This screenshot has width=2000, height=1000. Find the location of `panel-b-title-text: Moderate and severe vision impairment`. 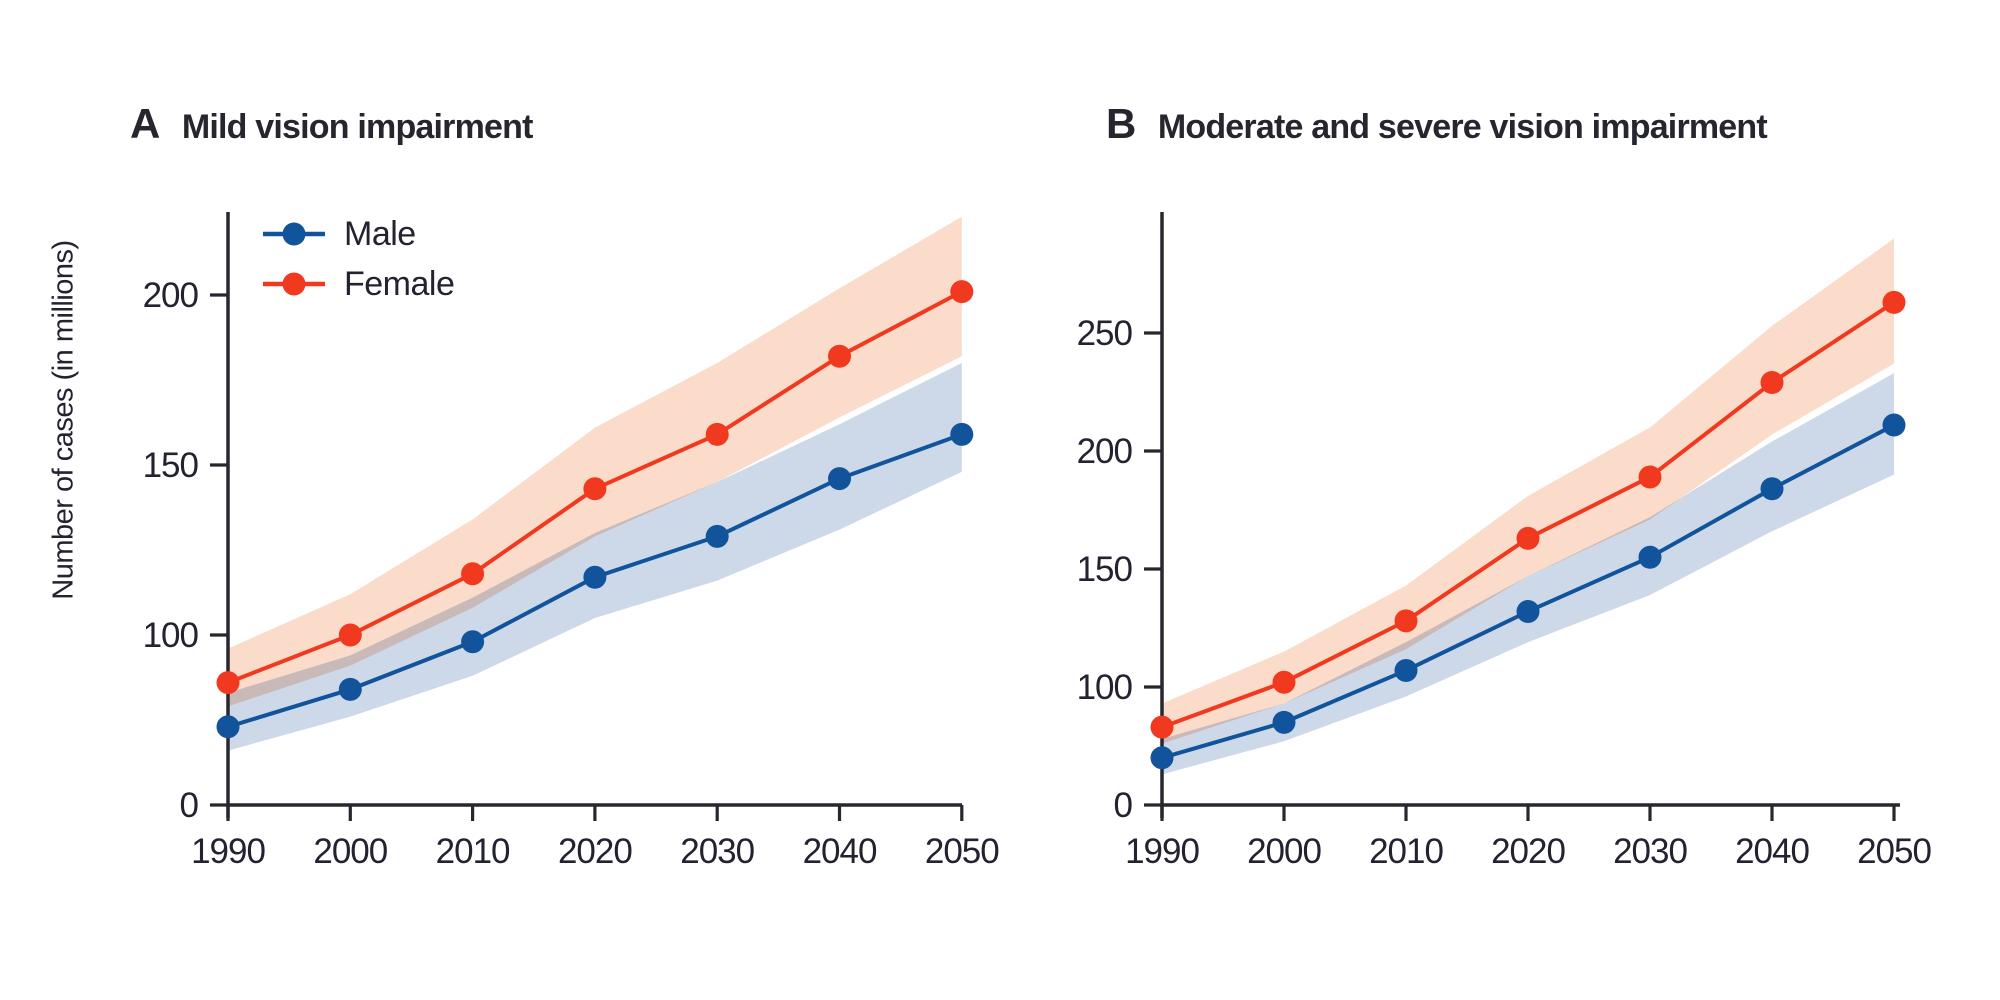

panel-b-title-text: Moderate and severe vision impairment is located at coordinates (1462, 127).